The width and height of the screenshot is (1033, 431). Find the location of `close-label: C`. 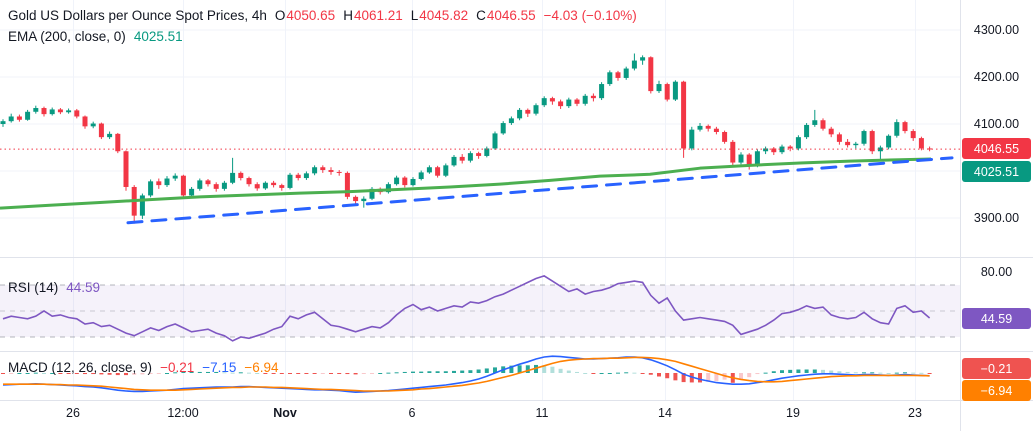

close-label: C is located at coordinates (481, 15).